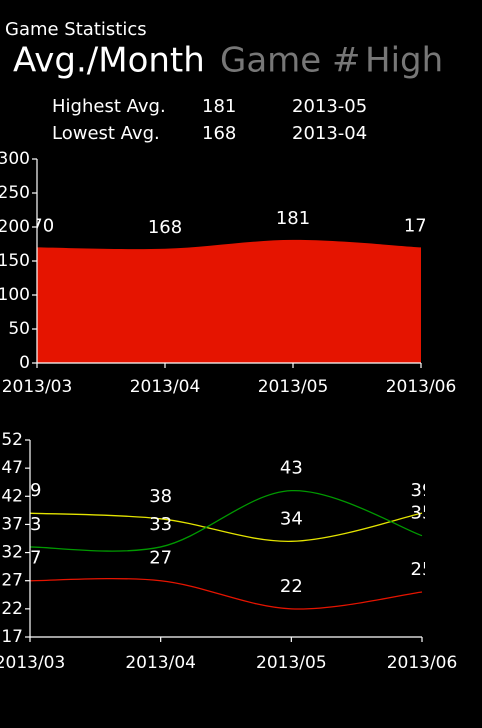  Describe the element at coordinates (219, 106) in the screenshot. I see `summary-value: 181` at that location.